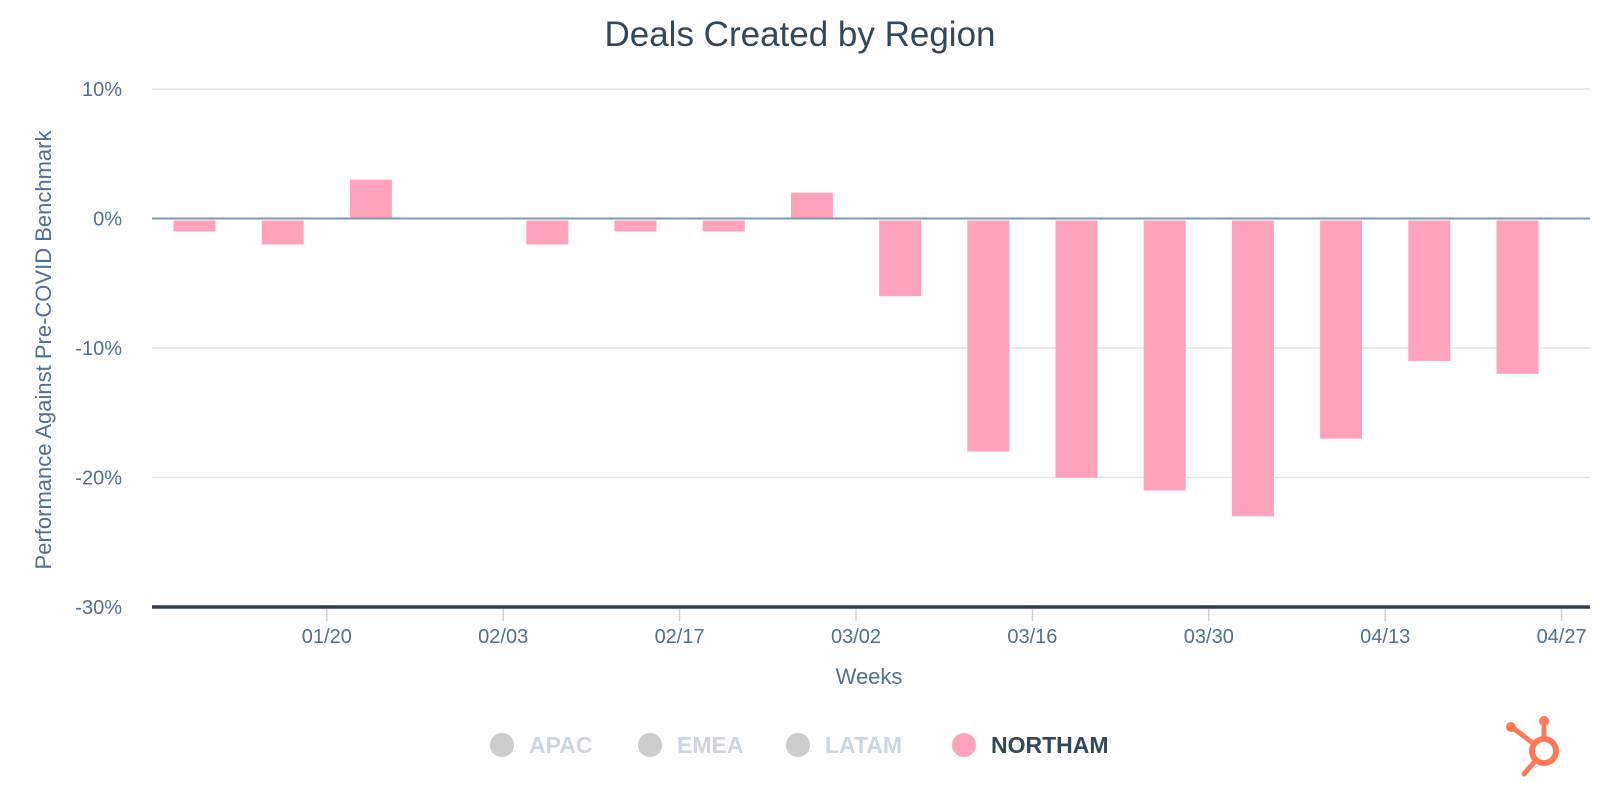  What do you see at coordinates (327, 637) in the screenshot?
I see `x-tick-label: 01/20` at bounding box center [327, 637].